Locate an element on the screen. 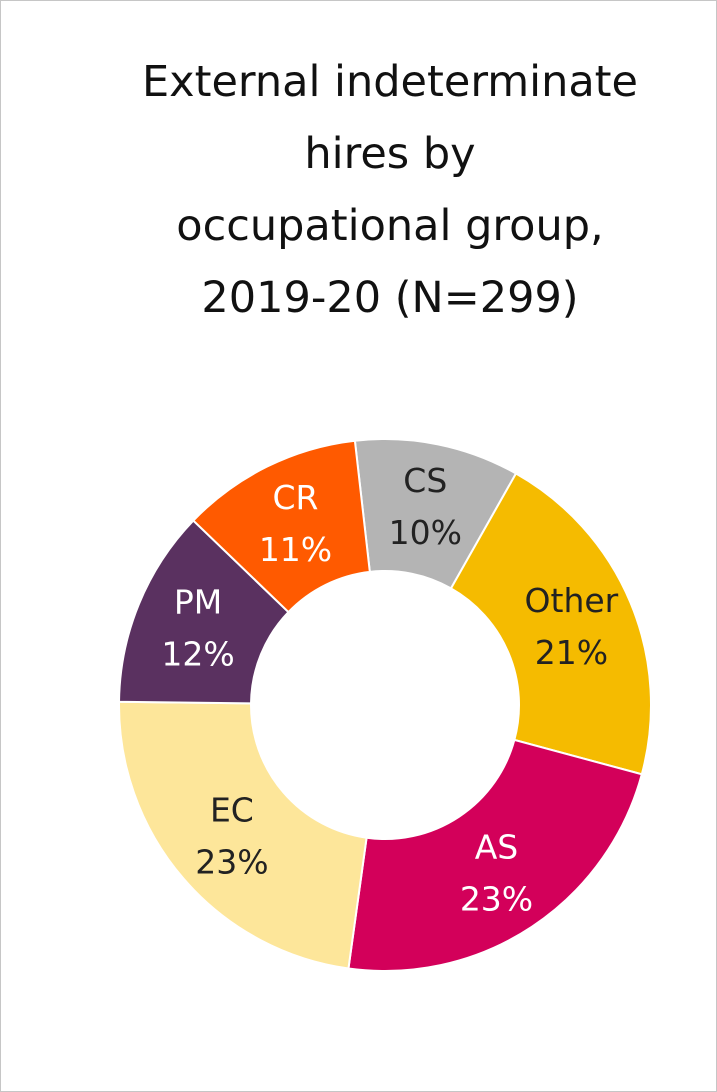 The width and height of the screenshot is (717, 1092). slice-name-cs: CS is located at coordinates (425, 480).